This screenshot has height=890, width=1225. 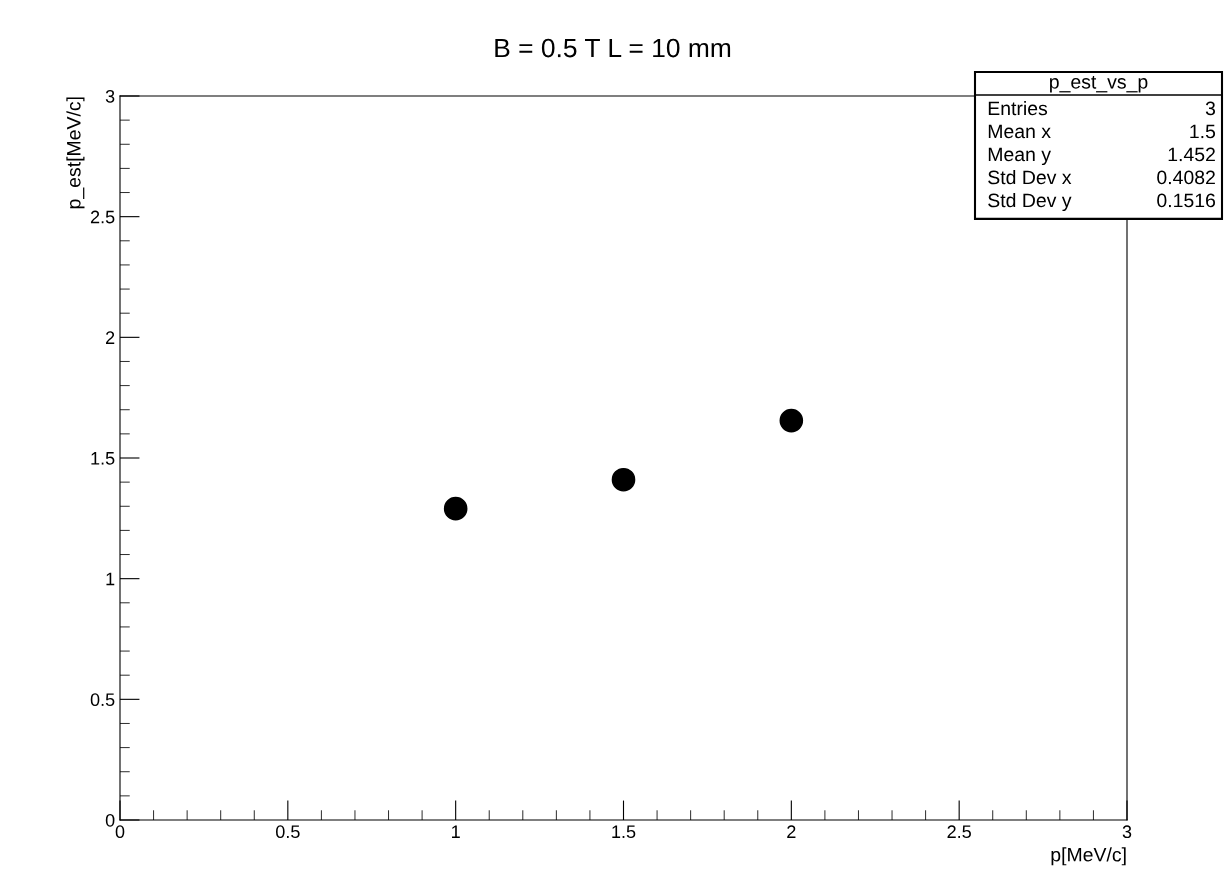 I want to click on x-tick-label: 2.5, so click(x=959, y=832).